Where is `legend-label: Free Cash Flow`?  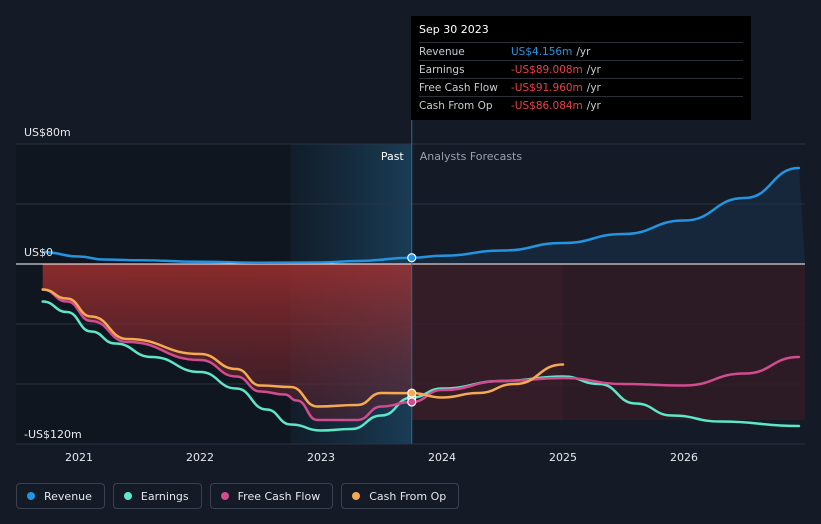 legend-label: Free Cash Flow is located at coordinates (279, 496).